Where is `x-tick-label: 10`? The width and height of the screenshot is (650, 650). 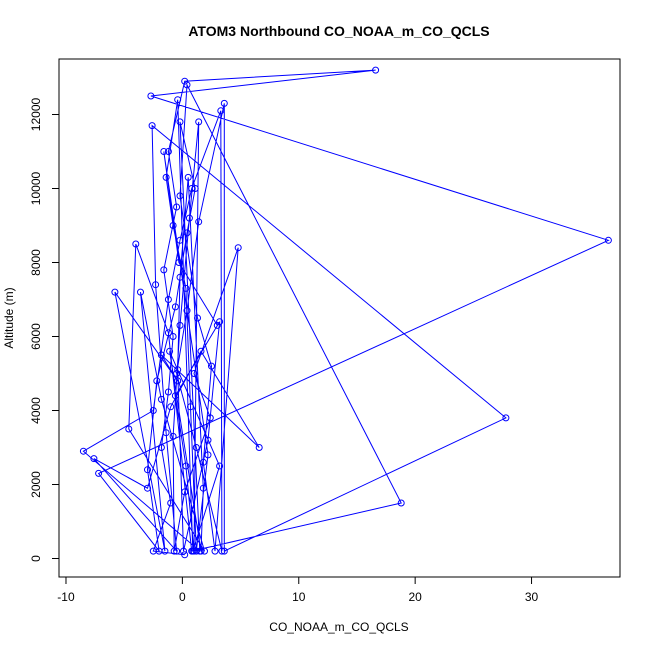 x-tick-label: 10 is located at coordinates (299, 597).